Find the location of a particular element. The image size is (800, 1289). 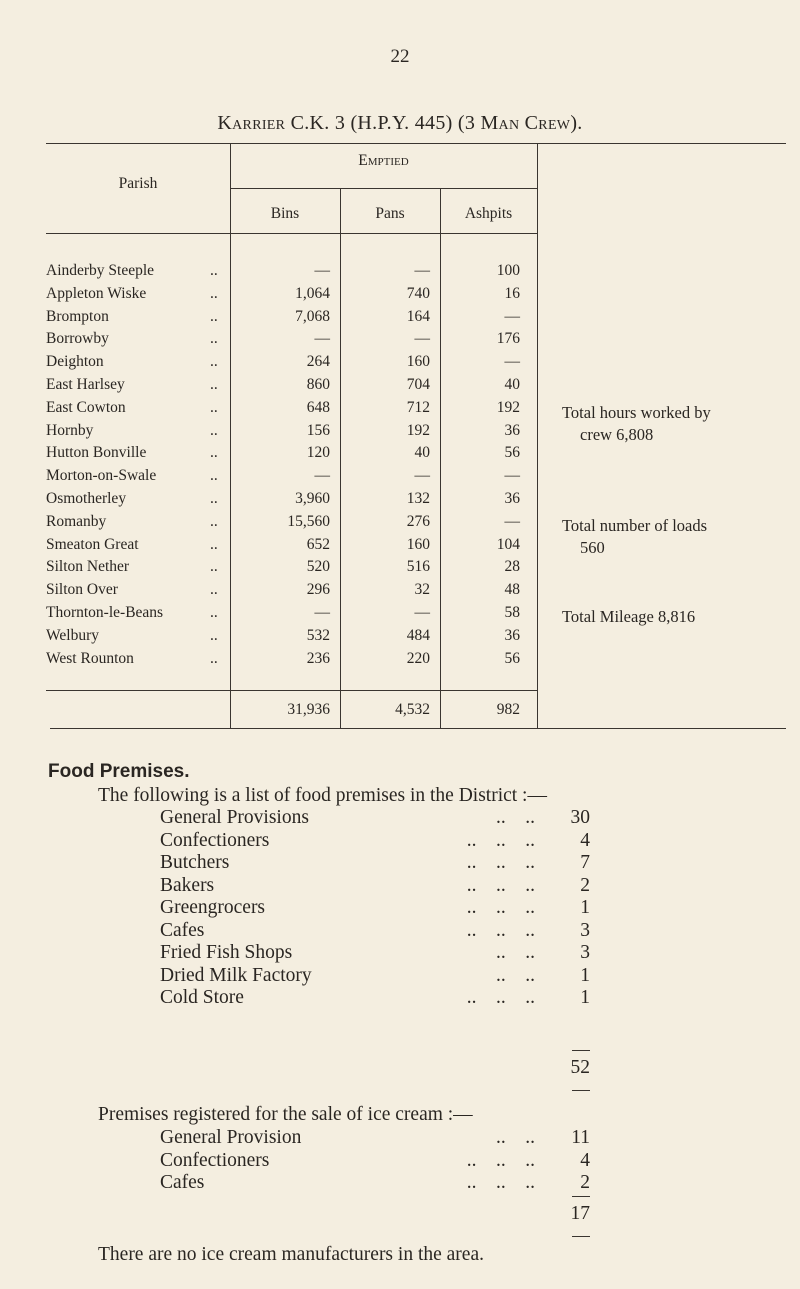

leader-dots: .. .. is located at coordinates (515, 952).